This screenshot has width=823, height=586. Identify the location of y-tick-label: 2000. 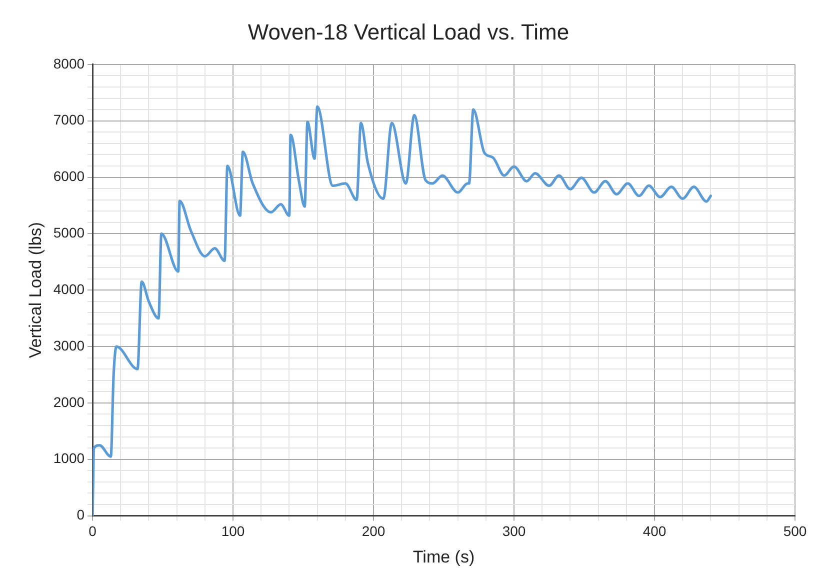
(69, 402).